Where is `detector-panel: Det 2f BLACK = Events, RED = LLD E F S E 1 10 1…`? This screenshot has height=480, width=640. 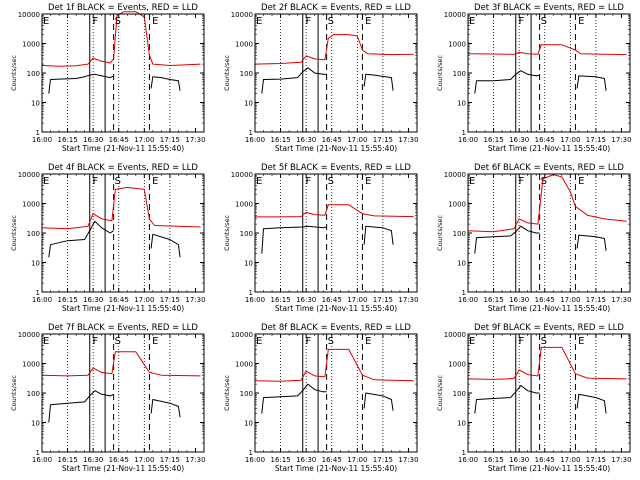 detector-panel: Det 2f BLACK = Events, RED = LLD E F S E 1 10 1… is located at coordinates (321, 78).